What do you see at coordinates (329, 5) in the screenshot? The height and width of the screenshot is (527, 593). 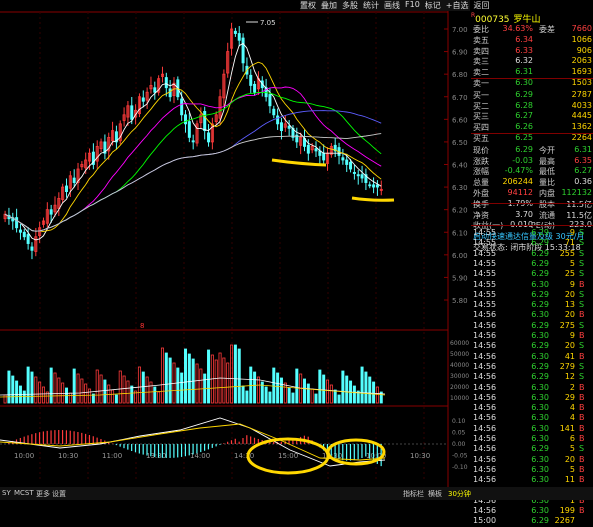 I see `toolbar-item: 叠加` at bounding box center [329, 5].